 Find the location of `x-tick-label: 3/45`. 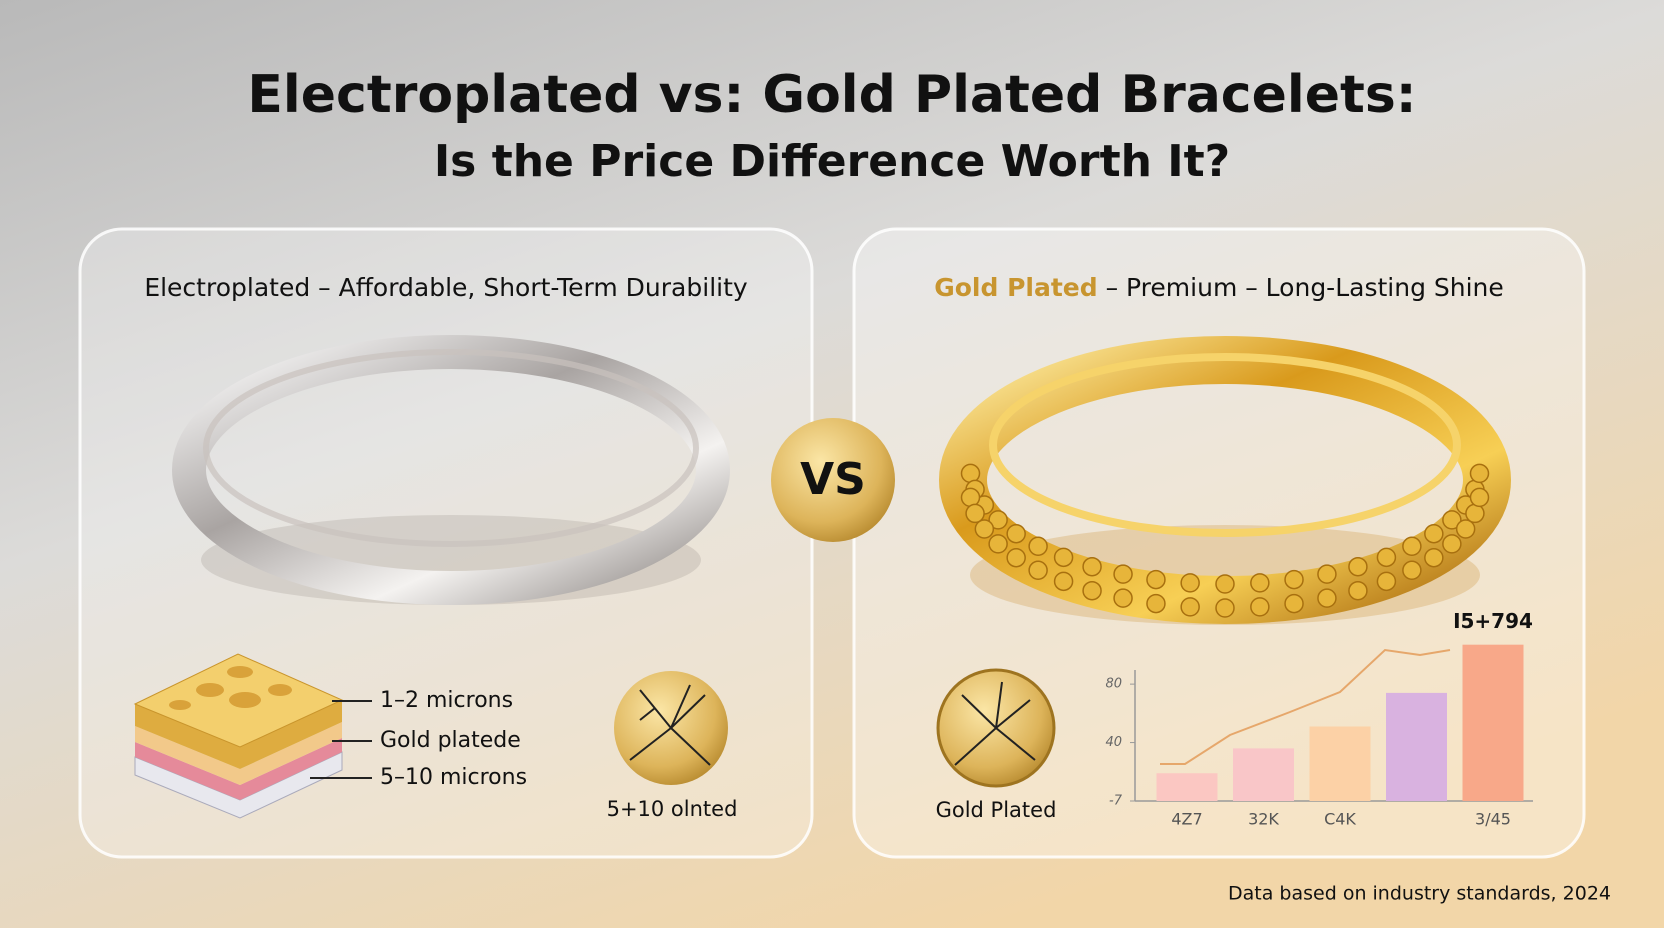

x-tick-label: 3/45 is located at coordinates (1493, 819).